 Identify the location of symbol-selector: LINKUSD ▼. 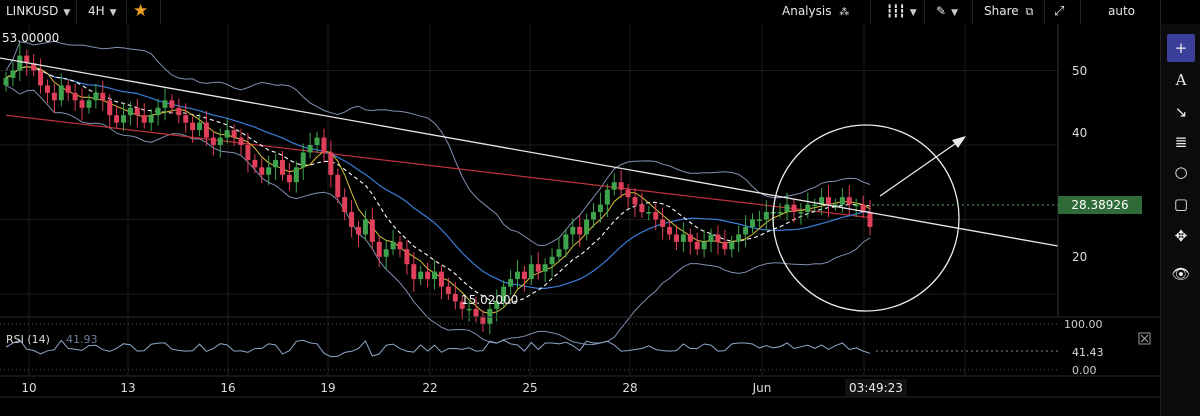
(38, 11).